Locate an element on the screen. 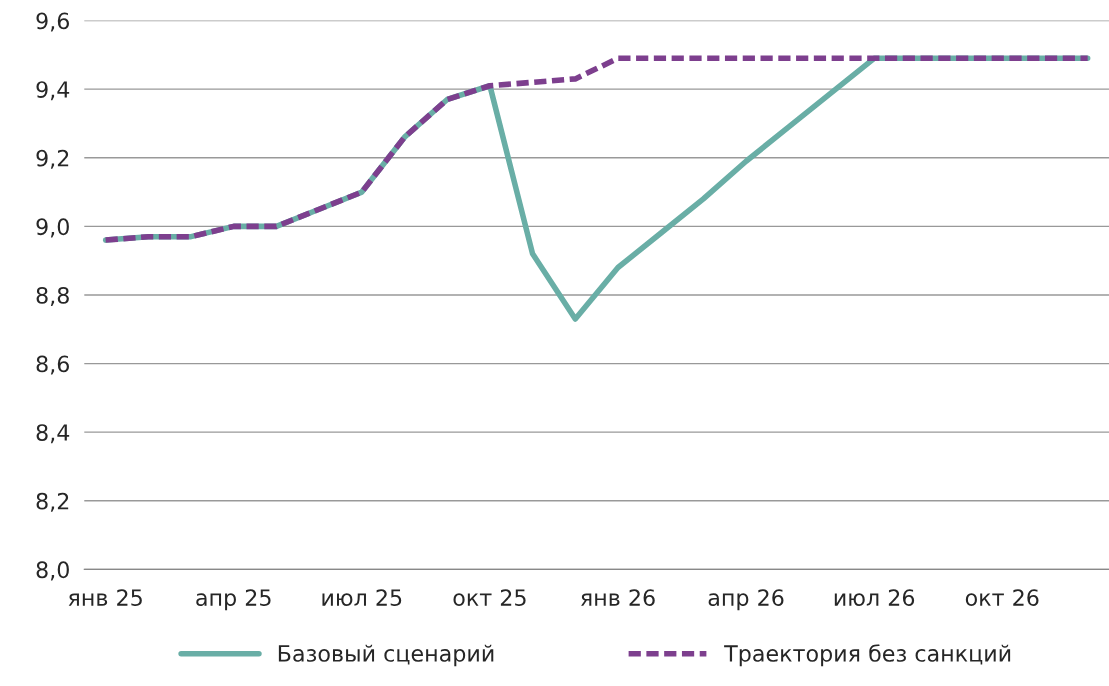  x-tick-label: июл 26 is located at coordinates (874, 598).